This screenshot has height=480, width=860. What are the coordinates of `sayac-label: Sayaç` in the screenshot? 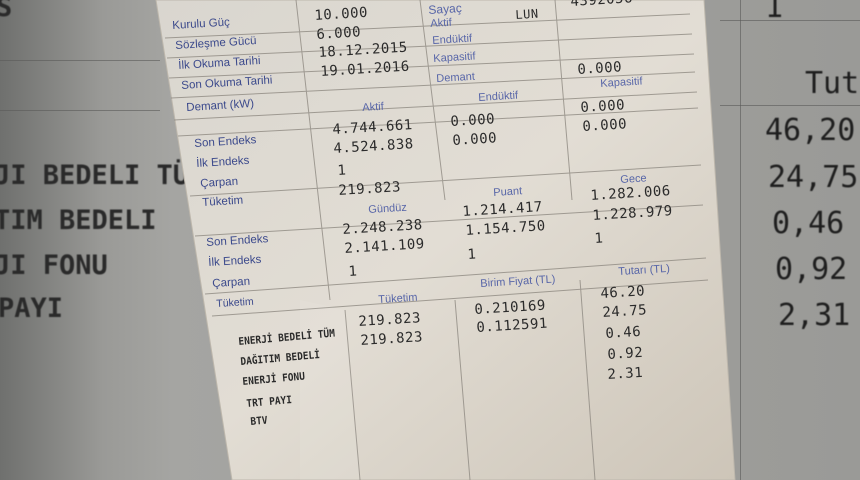 It's located at (445, 8).